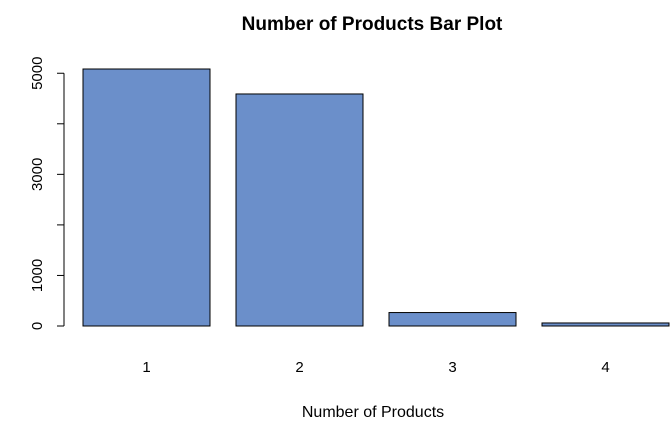  Describe the element at coordinates (605, 367) in the screenshot. I see `x-tick-label-4: 4` at that location.